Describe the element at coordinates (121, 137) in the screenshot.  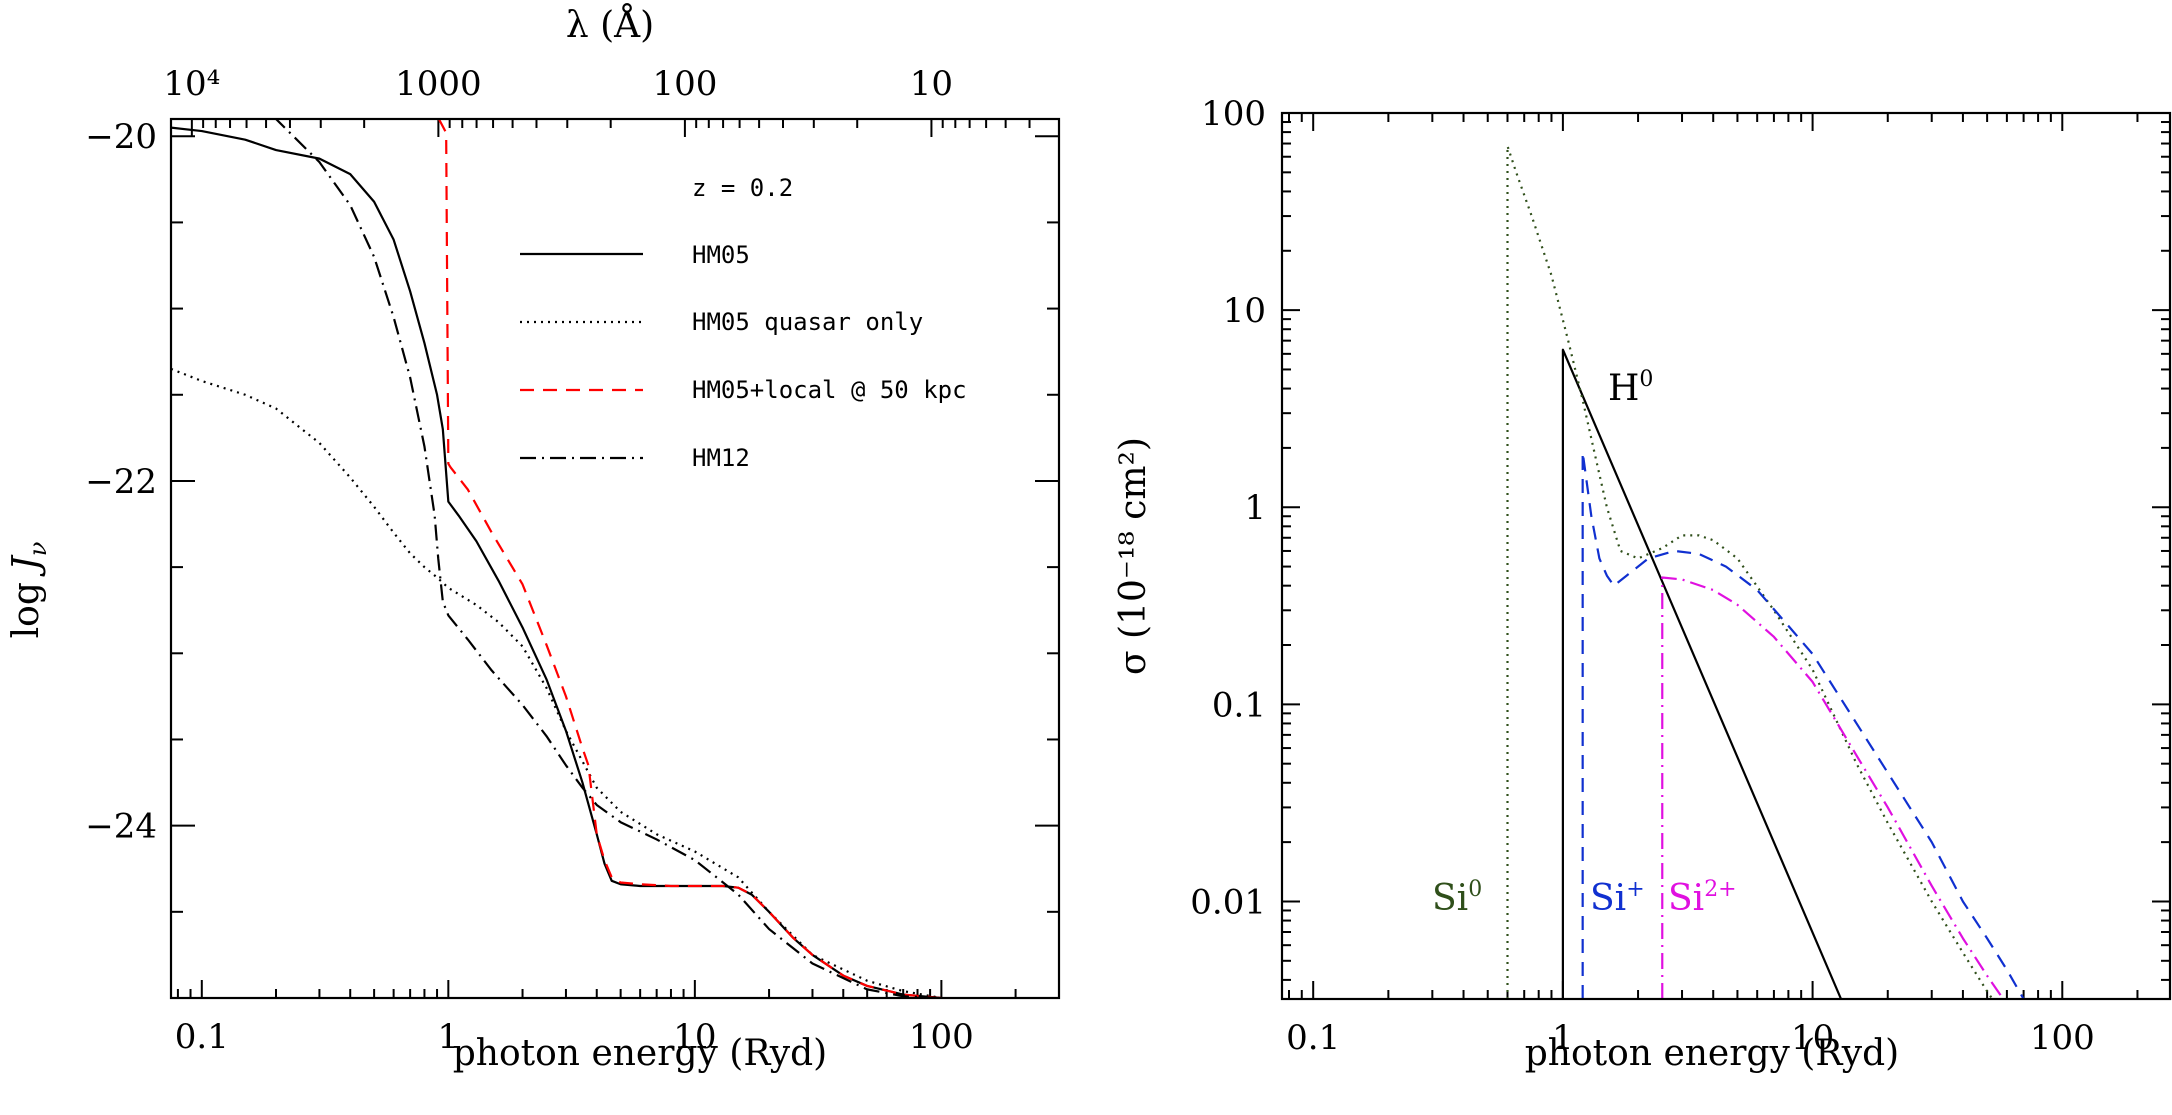
I see `left-y-tick-label: −20` at that location.